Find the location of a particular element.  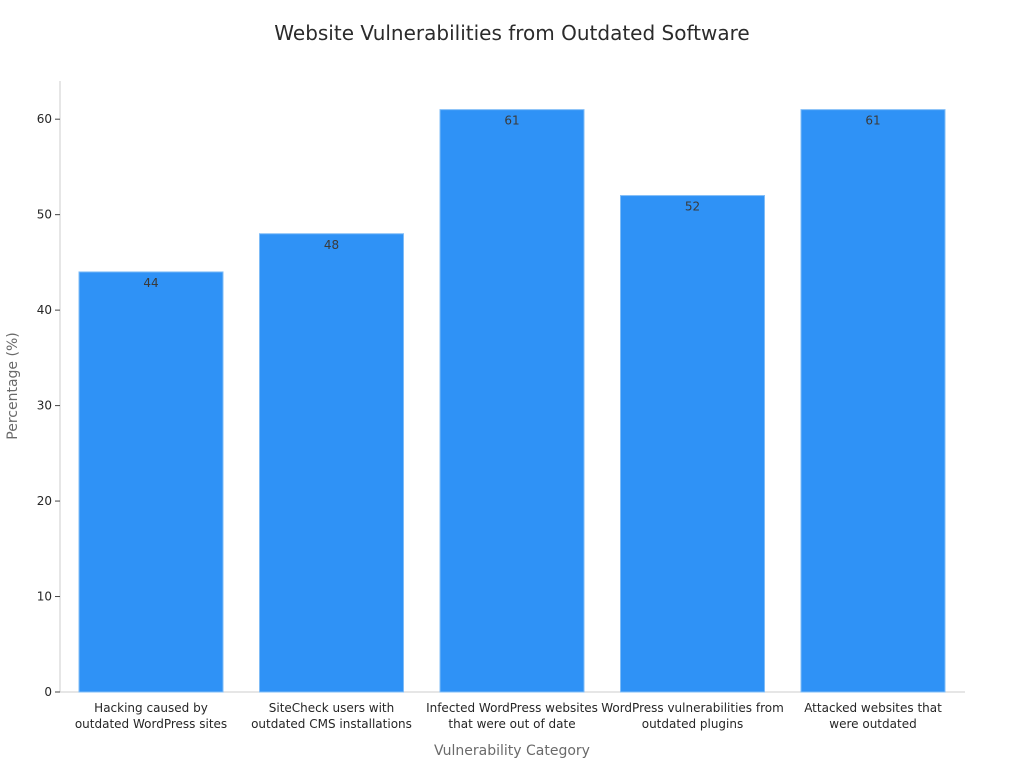

y-tick-label: 40 is located at coordinates (44, 310).